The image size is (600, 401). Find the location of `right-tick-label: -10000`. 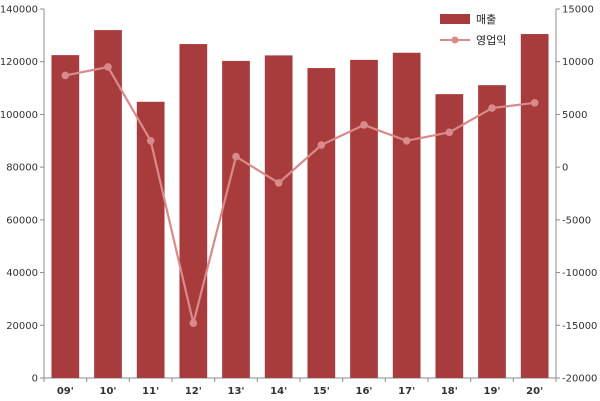

right-tick-label: -10000 is located at coordinates (579, 273).